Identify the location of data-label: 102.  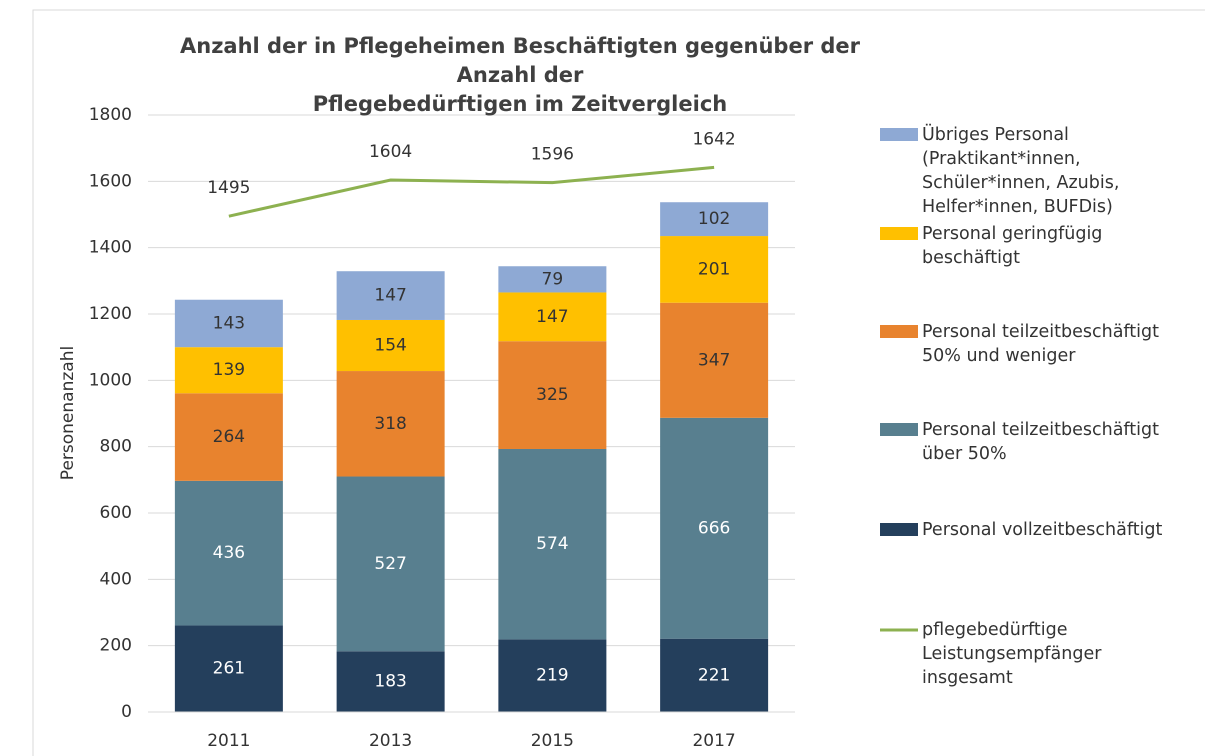
(714, 219).